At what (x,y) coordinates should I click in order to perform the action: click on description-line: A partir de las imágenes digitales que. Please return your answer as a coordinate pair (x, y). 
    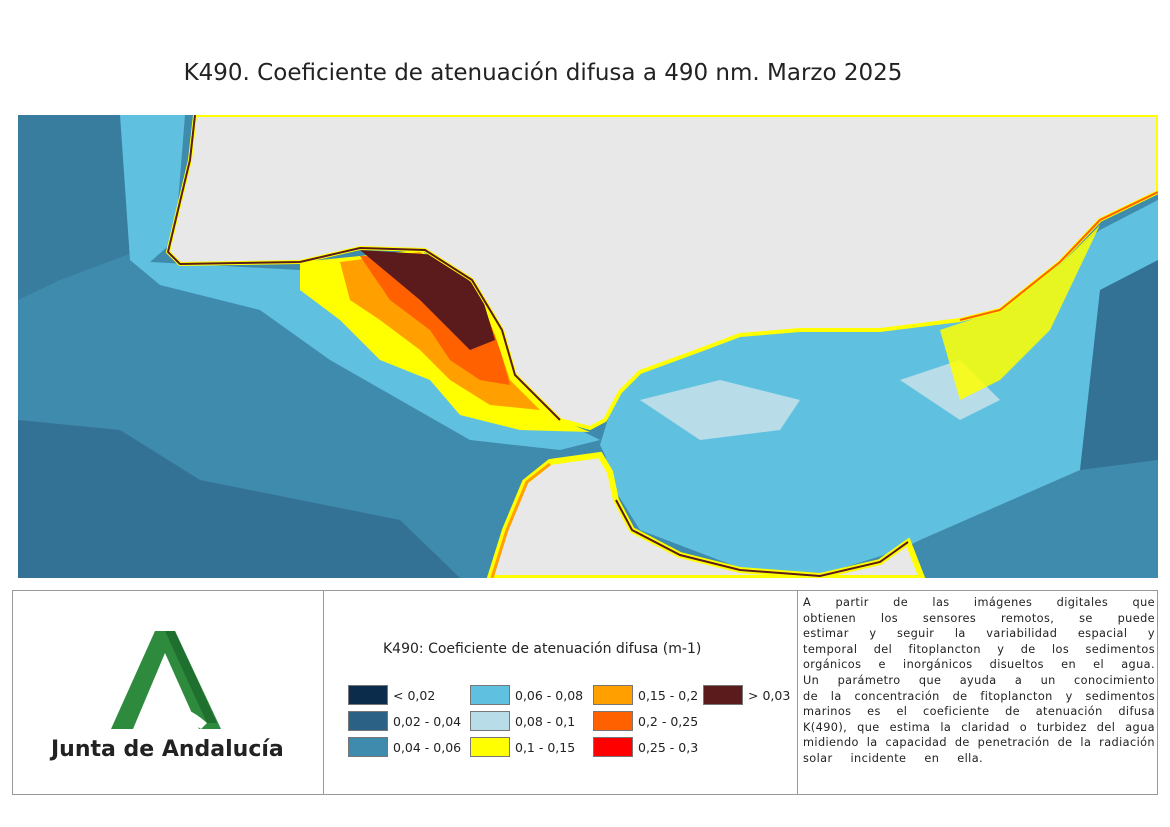
    Looking at the image, I should click on (979, 602).